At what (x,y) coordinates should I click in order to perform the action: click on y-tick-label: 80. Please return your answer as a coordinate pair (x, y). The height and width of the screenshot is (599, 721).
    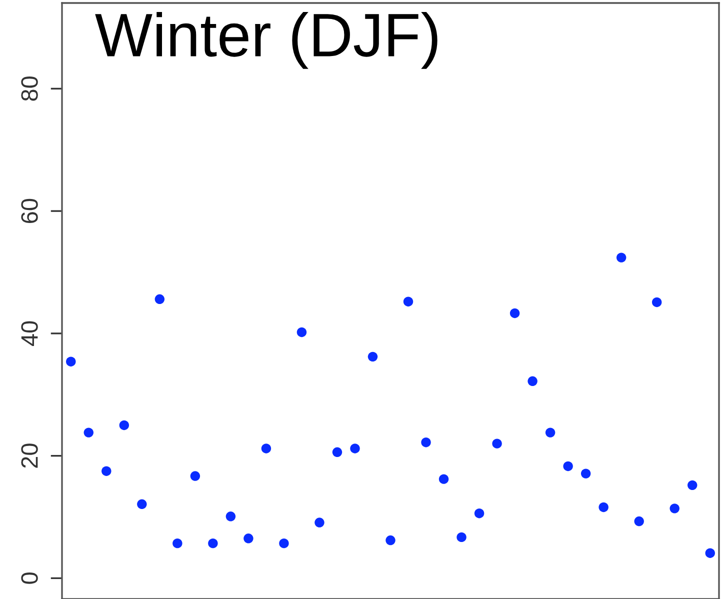
    Looking at the image, I should click on (29, 88).